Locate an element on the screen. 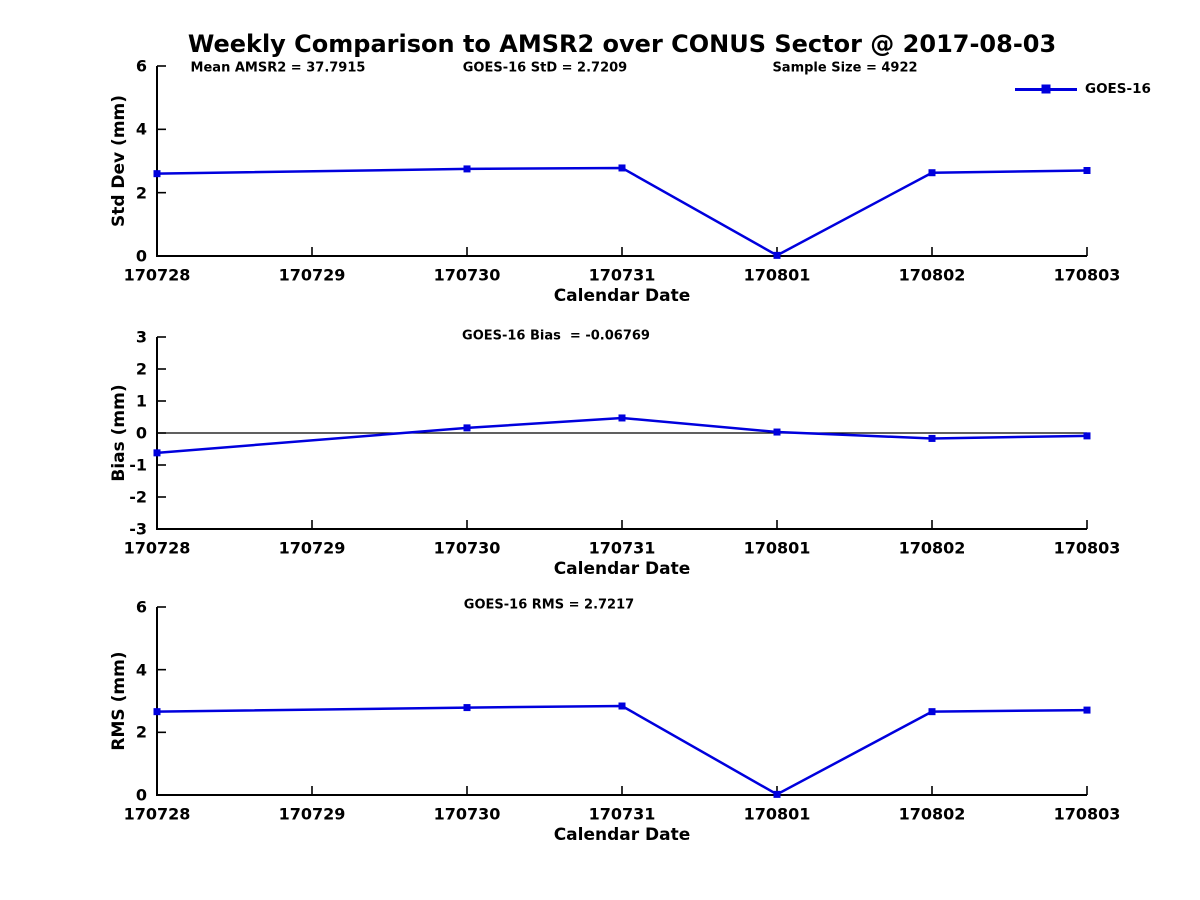 Image resolution: width=1200 pixels, height=900 pixels. x-axis-label-panel-2: Calendar Date is located at coordinates (622, 569).